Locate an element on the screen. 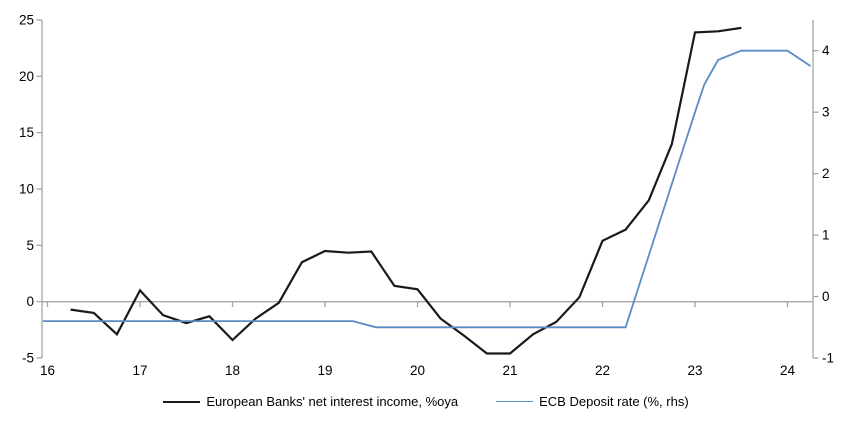 The image size is (852, 427). legend-label-ecb-deposit-rate: ECB Deposit rate (%, rhs) is located at coordinates (614, 401).